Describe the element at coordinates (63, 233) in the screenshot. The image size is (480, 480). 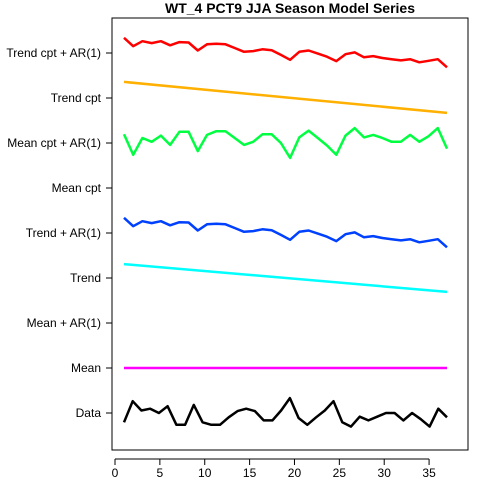
I see `category-label: Trend + AR(1)` at that location.